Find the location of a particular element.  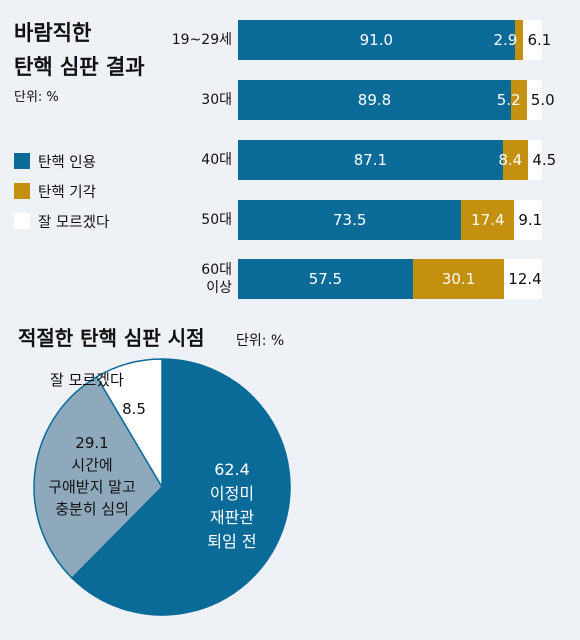

legend-item-reject: 탄핵 기각 is located at coordinates (61, 191).